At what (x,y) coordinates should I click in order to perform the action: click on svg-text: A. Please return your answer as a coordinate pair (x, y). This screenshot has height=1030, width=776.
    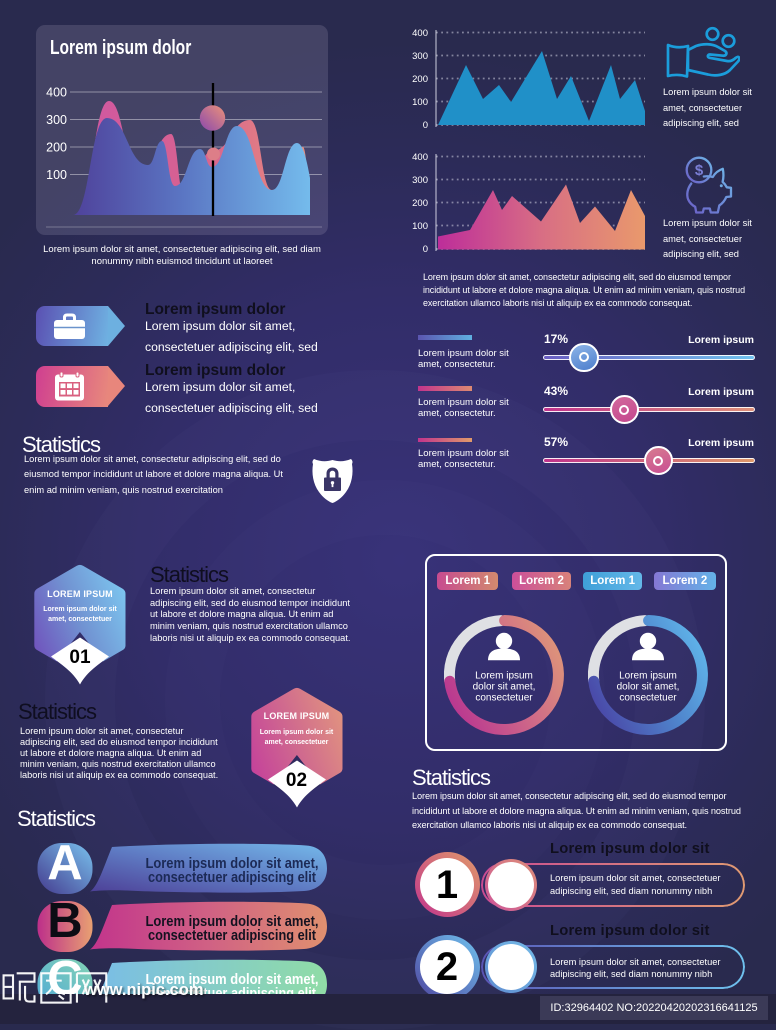
    Looking at the image, I should click on (64, 865).